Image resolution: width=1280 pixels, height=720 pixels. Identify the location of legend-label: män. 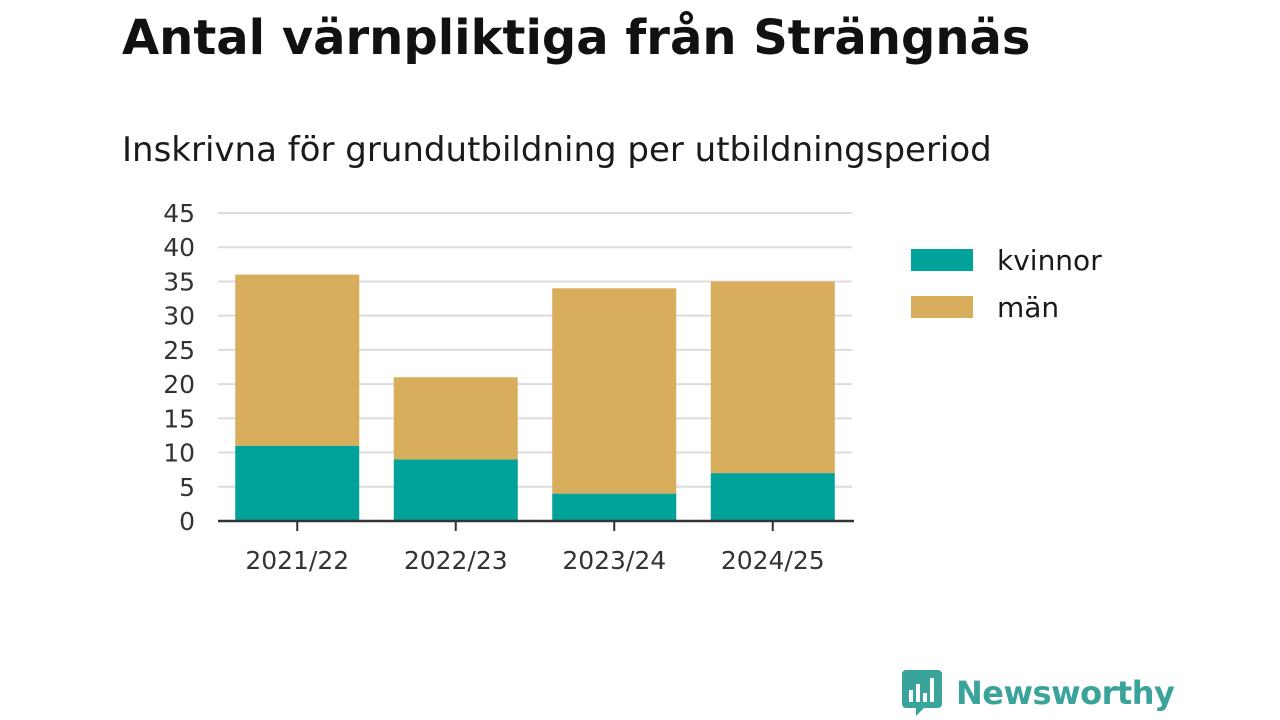
(1028, 307).